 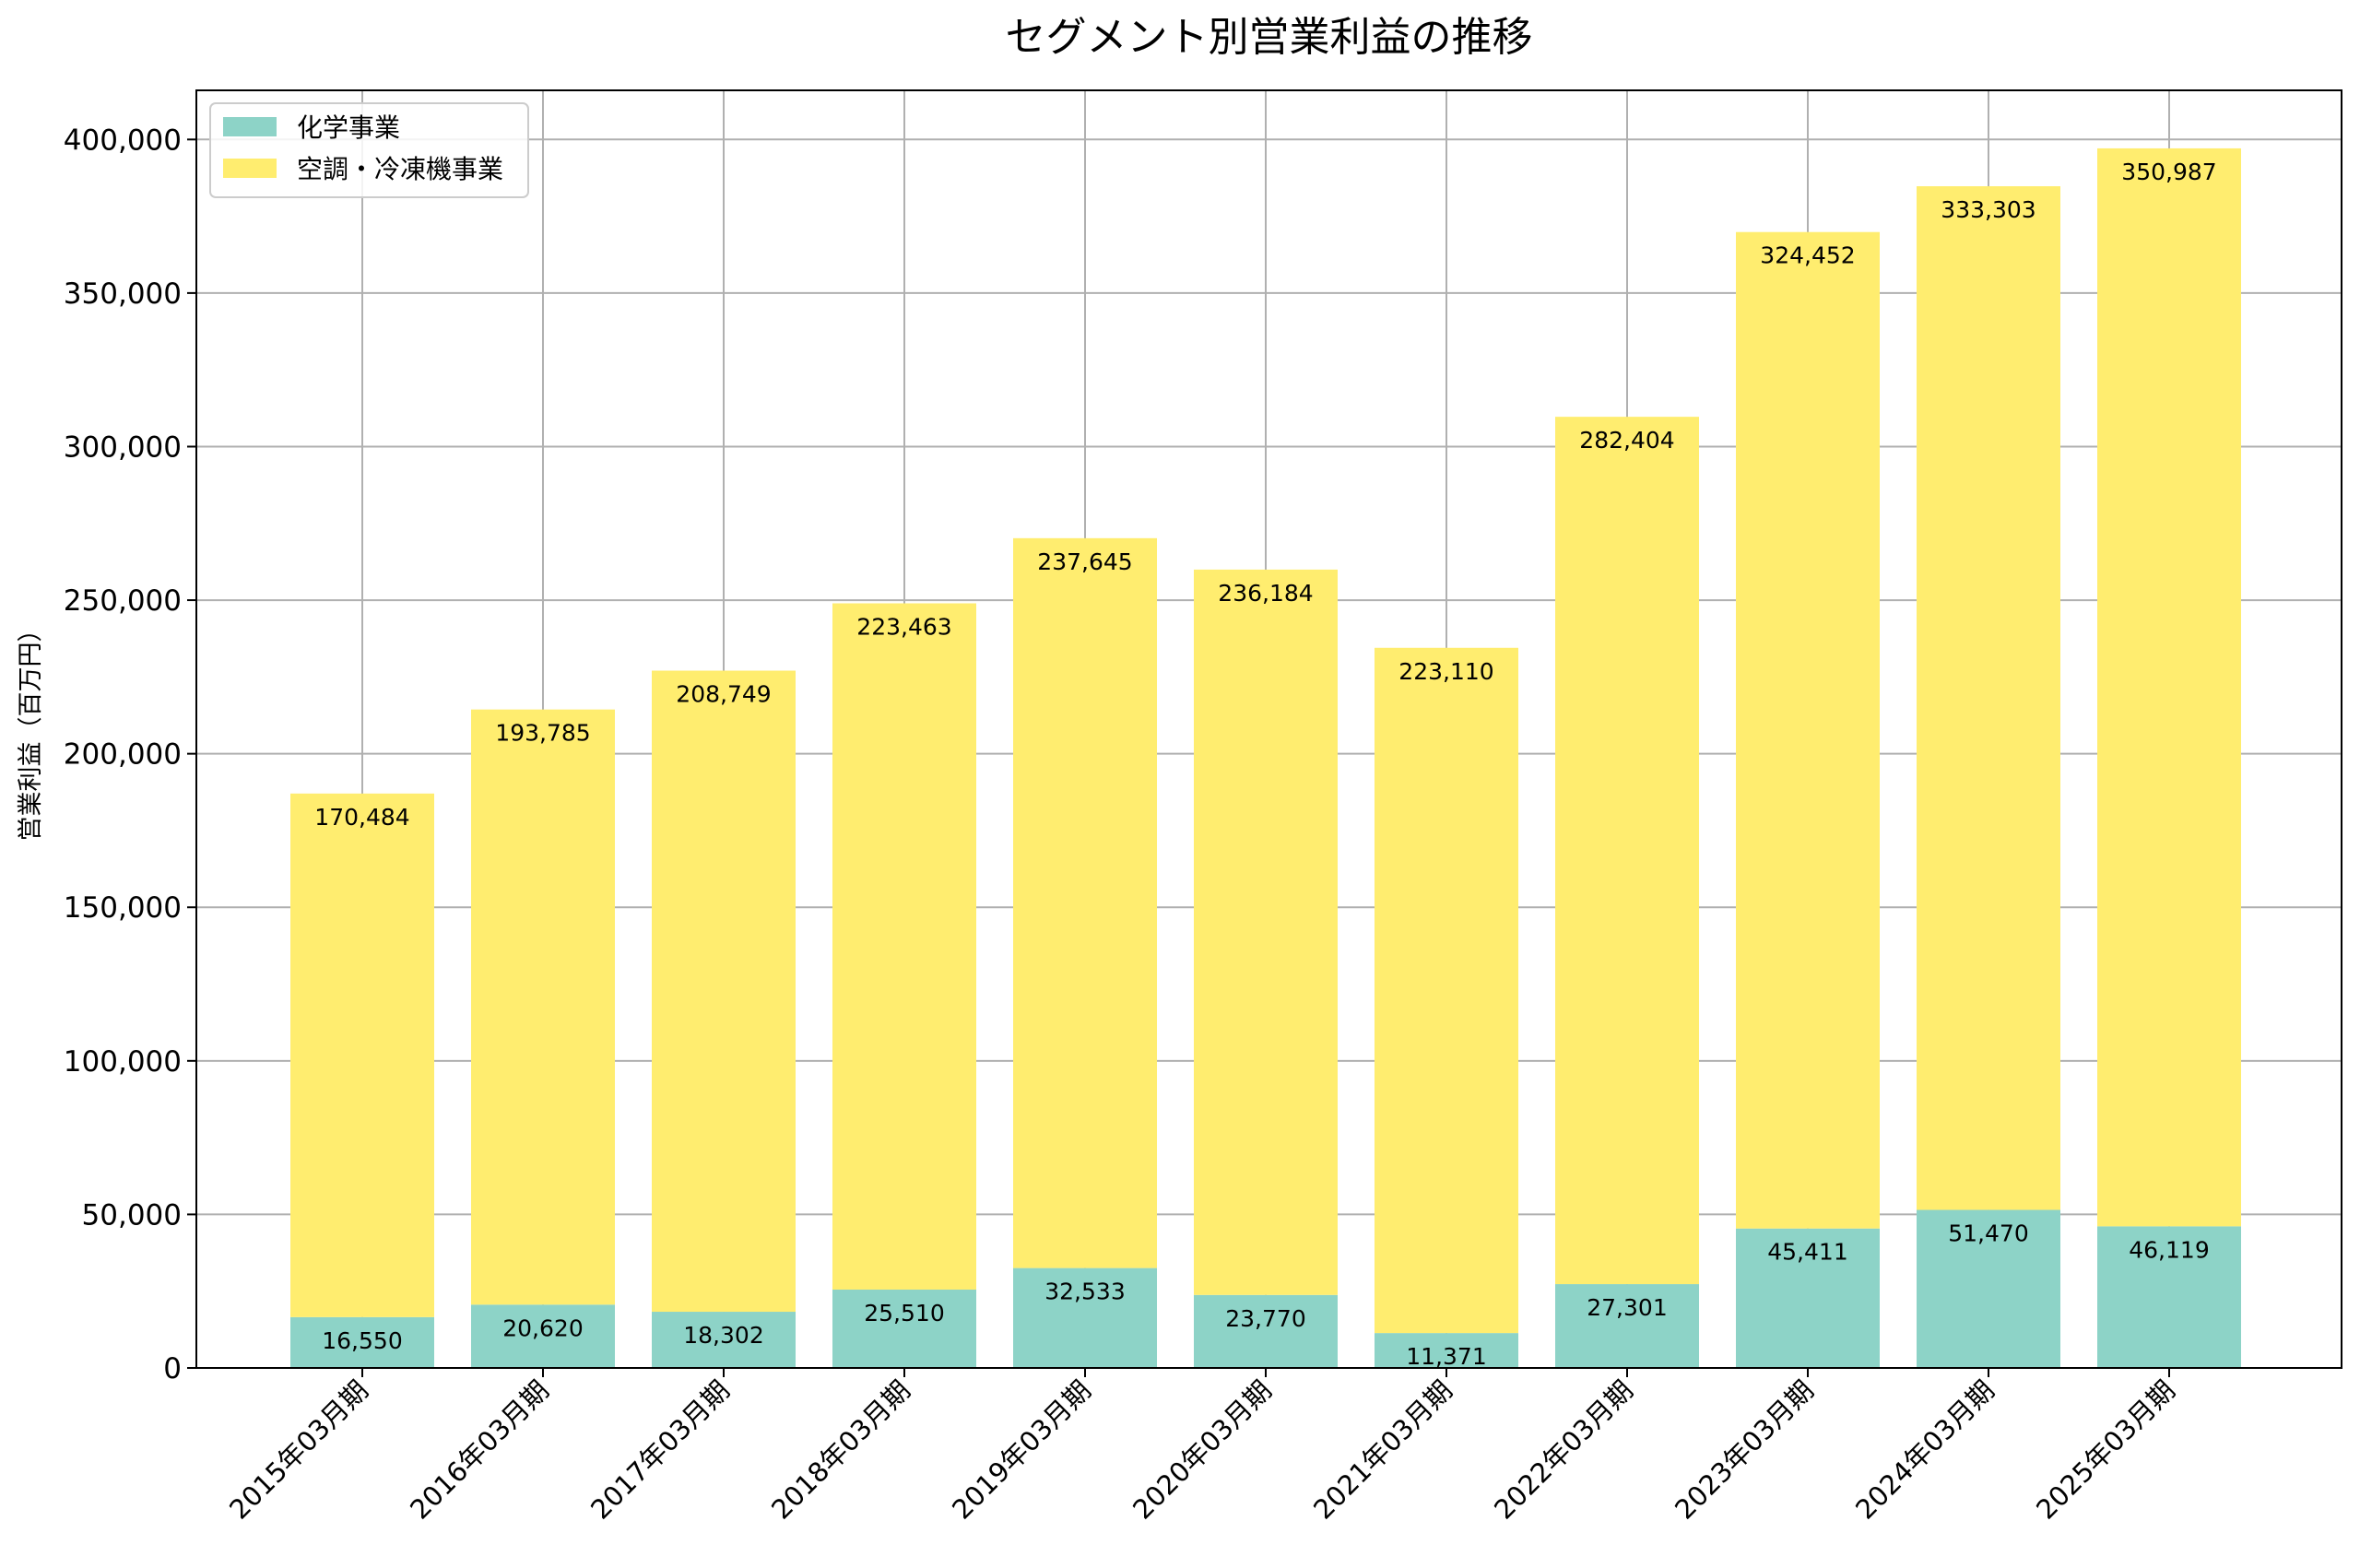 What do you see at coordinates (1265, 1319) in the screenshot?
I see `data-label: 23,770` at bounding box center [1265, 1319].